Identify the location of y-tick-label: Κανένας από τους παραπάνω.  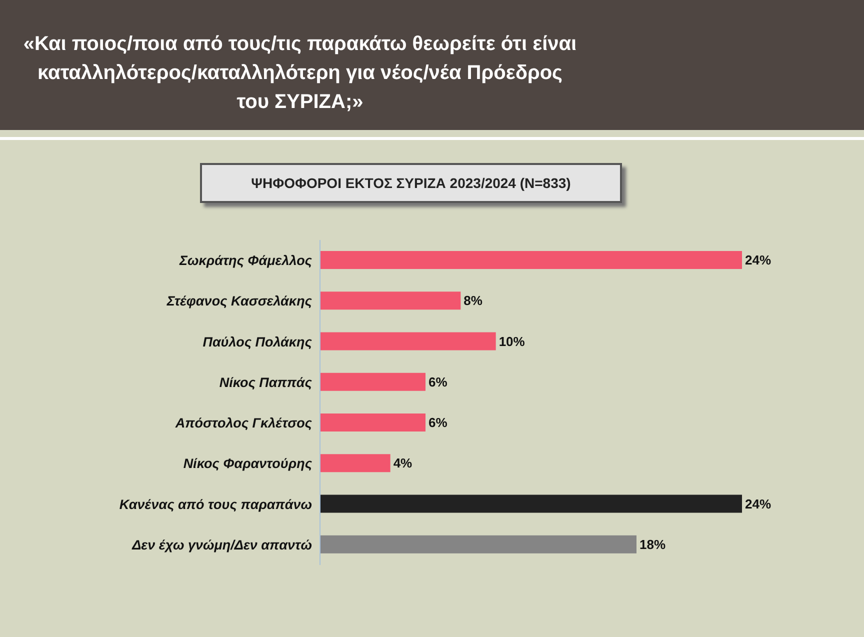
(215, 504).